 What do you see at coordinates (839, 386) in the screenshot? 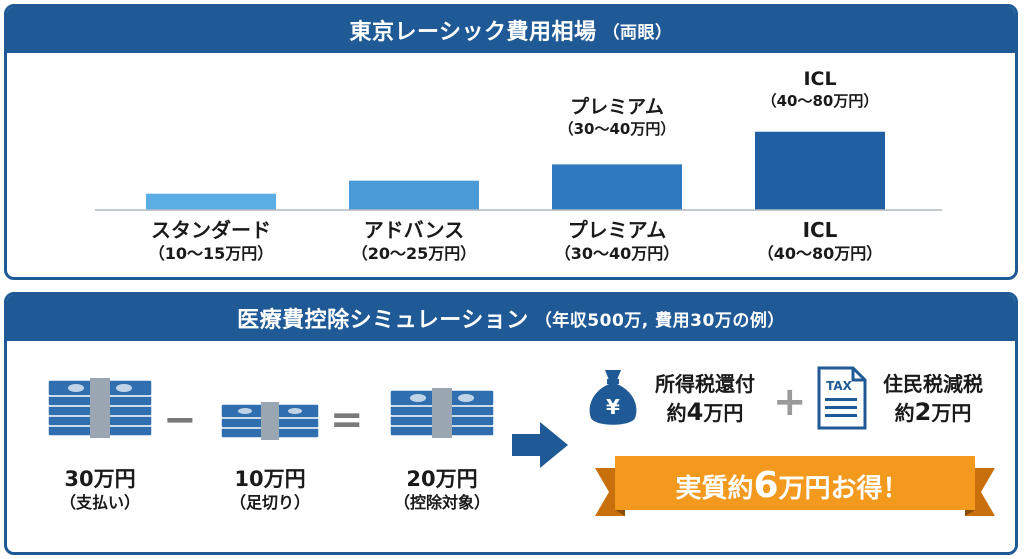
I see `svg-text: TAX` at bounding box center [839, 386].